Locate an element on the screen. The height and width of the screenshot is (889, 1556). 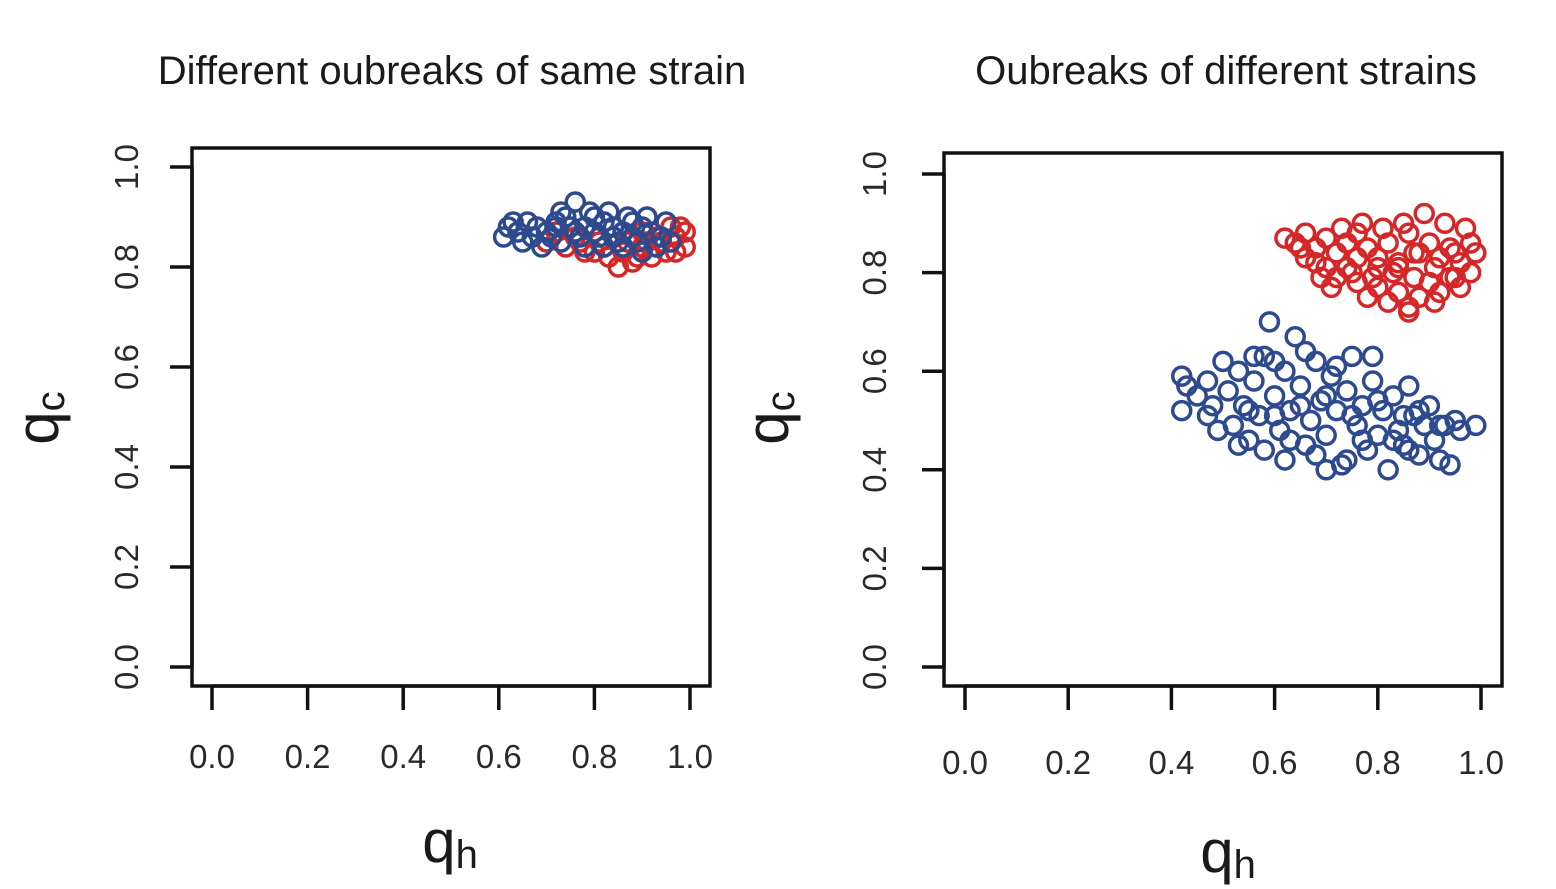
chart-title: Different oubreaks of same strain is located at coordinates (452, 71).